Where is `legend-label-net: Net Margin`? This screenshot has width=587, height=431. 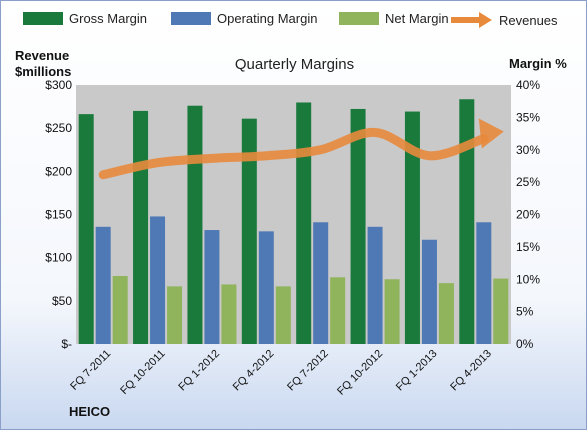 legend-label-net: Net Margin is located at coordinates (417, 18).